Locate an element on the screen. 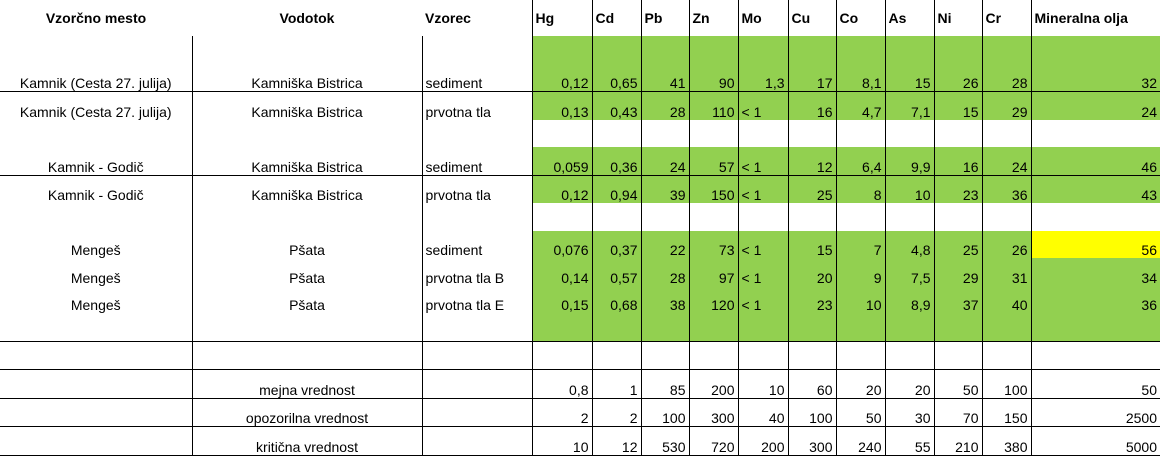 The height and width of the screenshot is (459, 1160). measurement-cell: 12 is located at coordinates (811, 161).